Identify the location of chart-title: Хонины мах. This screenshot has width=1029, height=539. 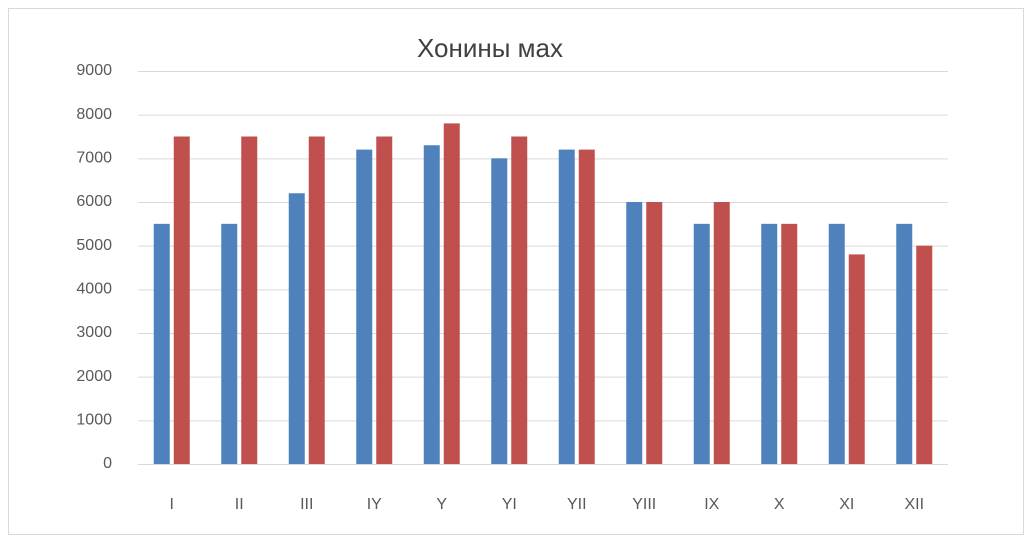
(490, 48).